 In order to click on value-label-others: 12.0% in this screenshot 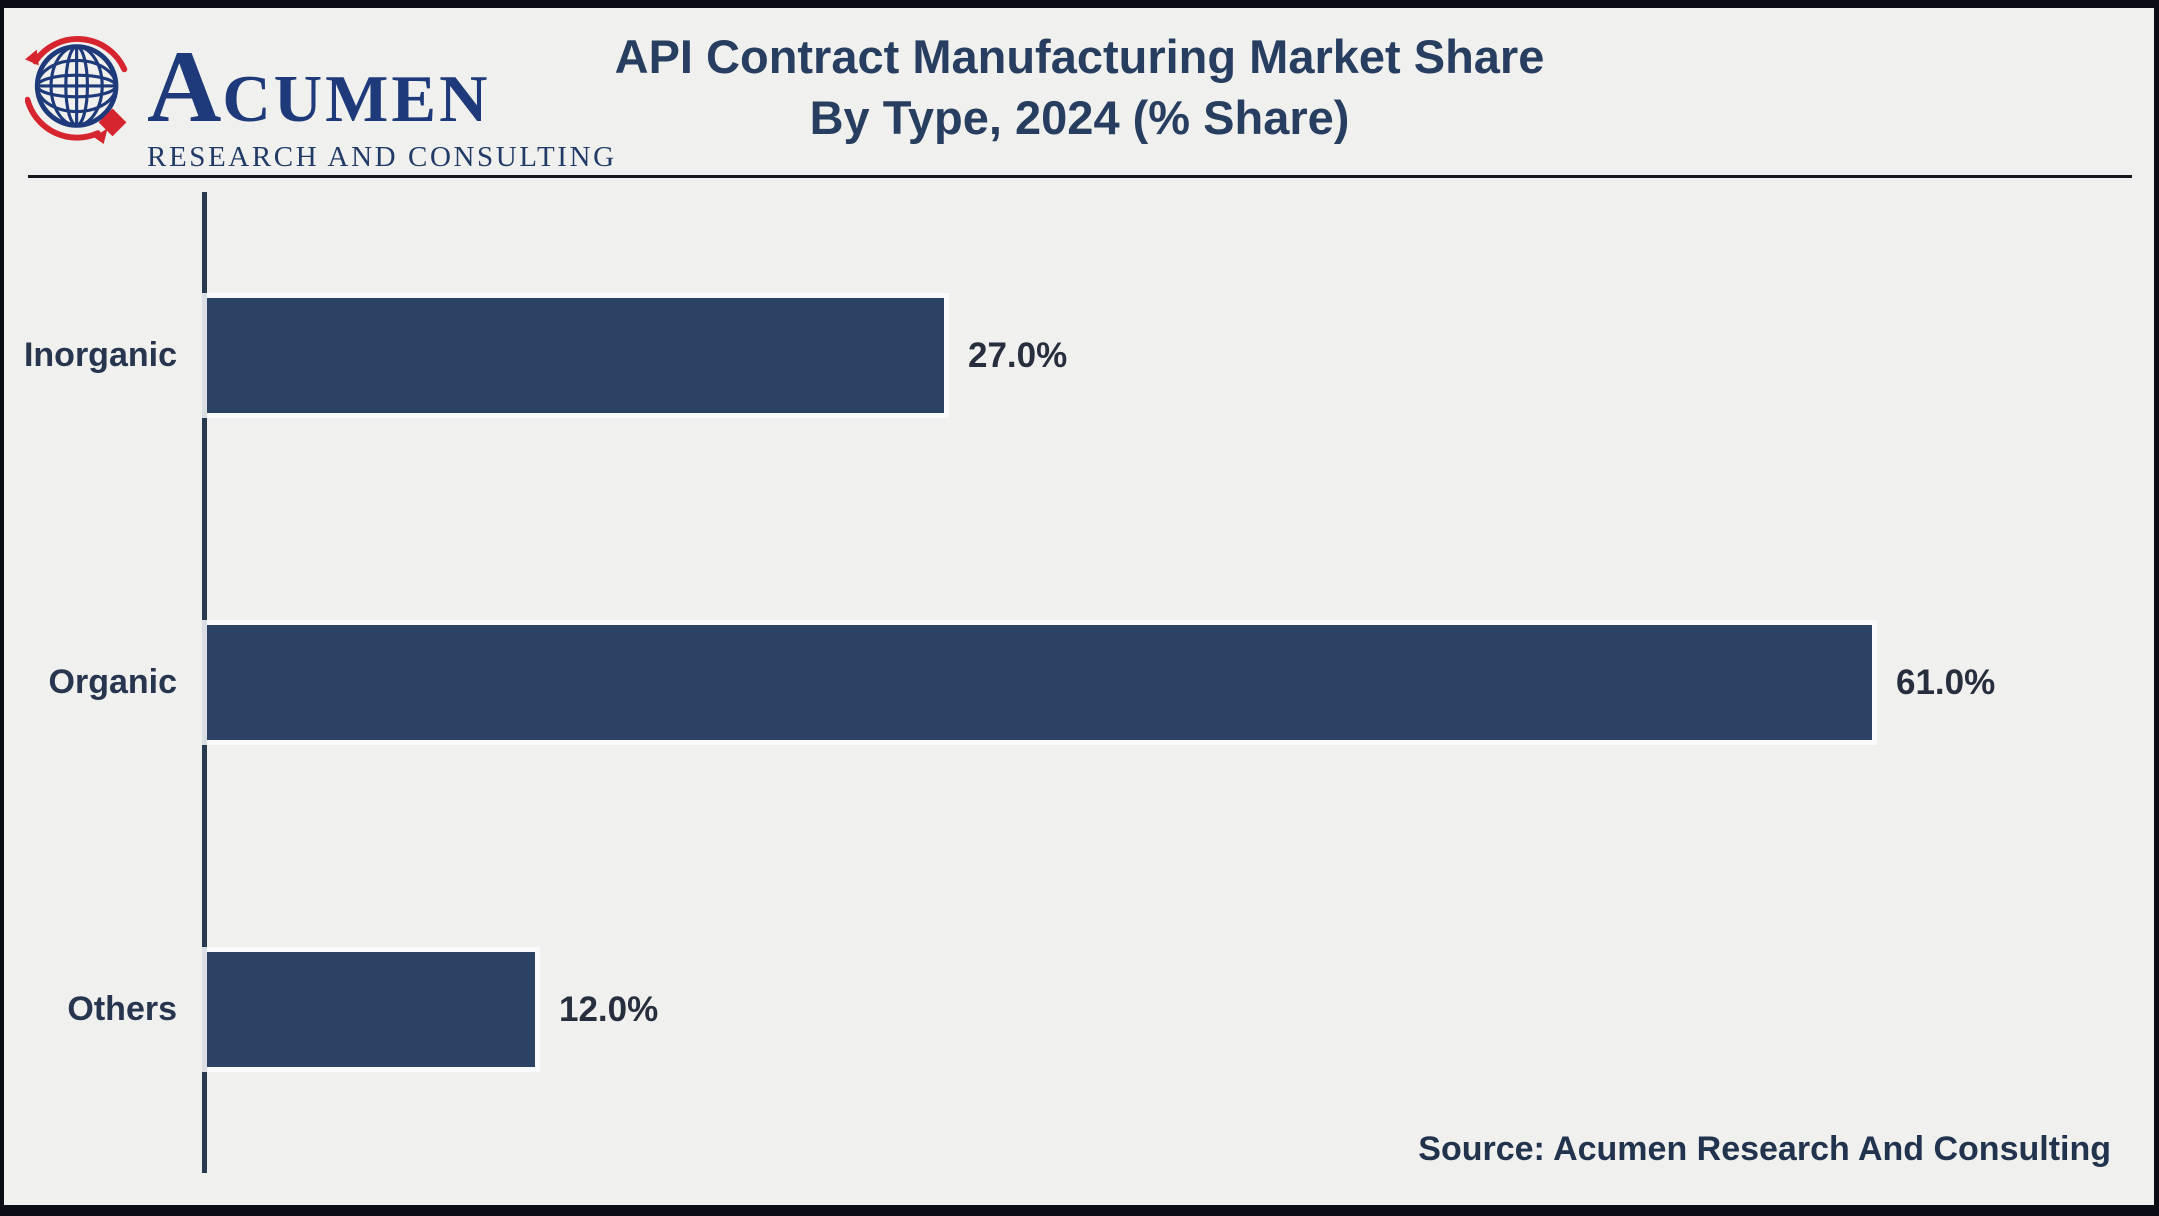, I will do `click(609, 1009)`.